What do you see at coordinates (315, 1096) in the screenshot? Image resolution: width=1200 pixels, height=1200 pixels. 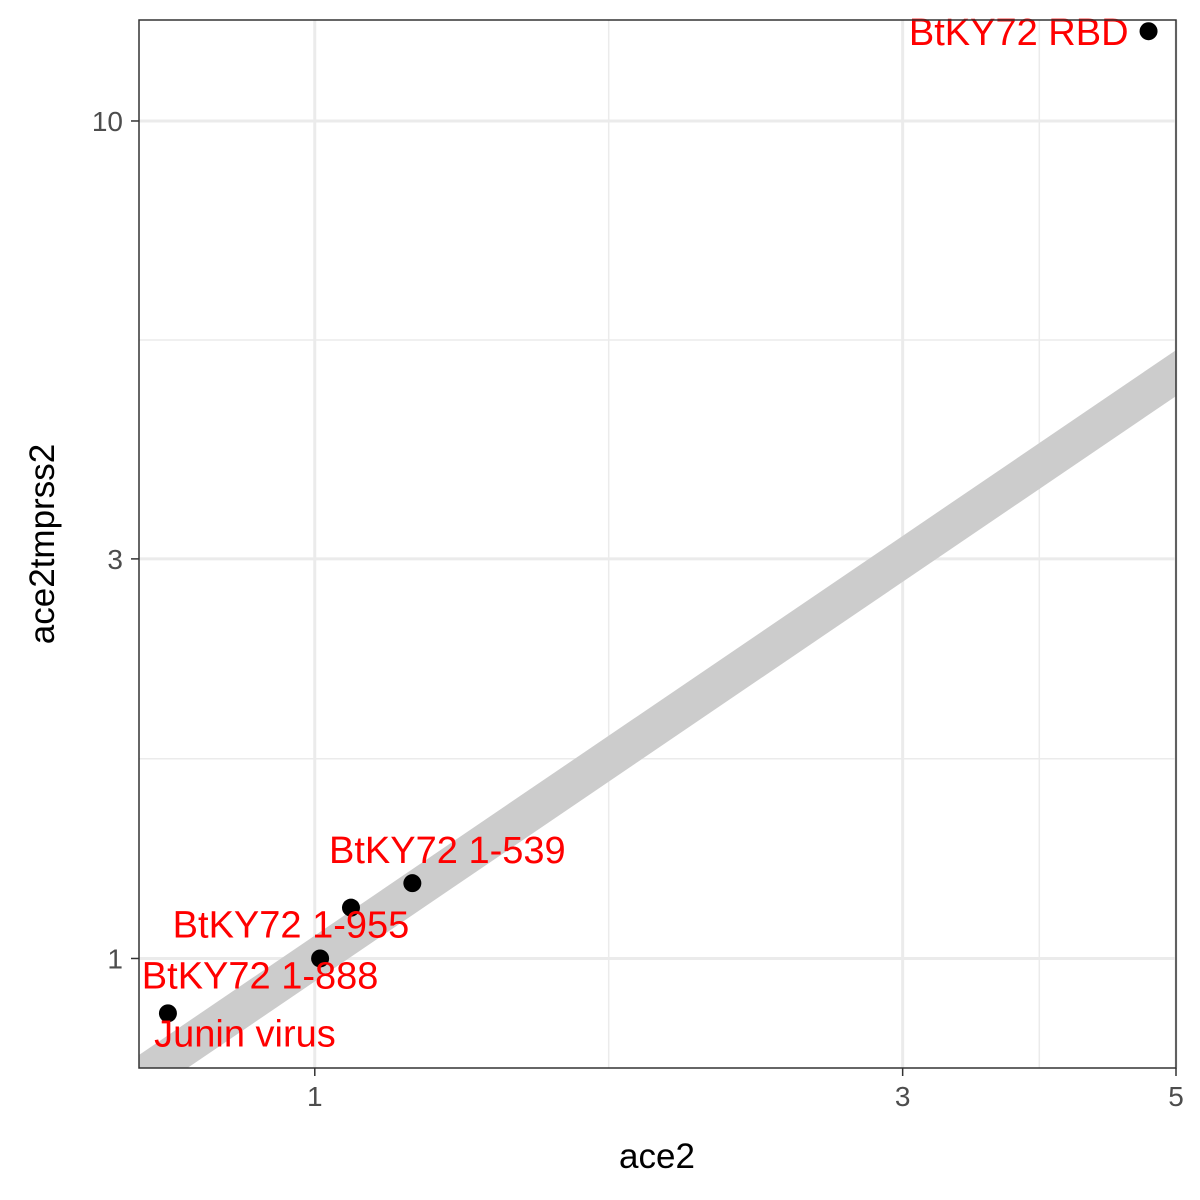 I see `x-tick-label: 1` at bounding box center [315, 1096].